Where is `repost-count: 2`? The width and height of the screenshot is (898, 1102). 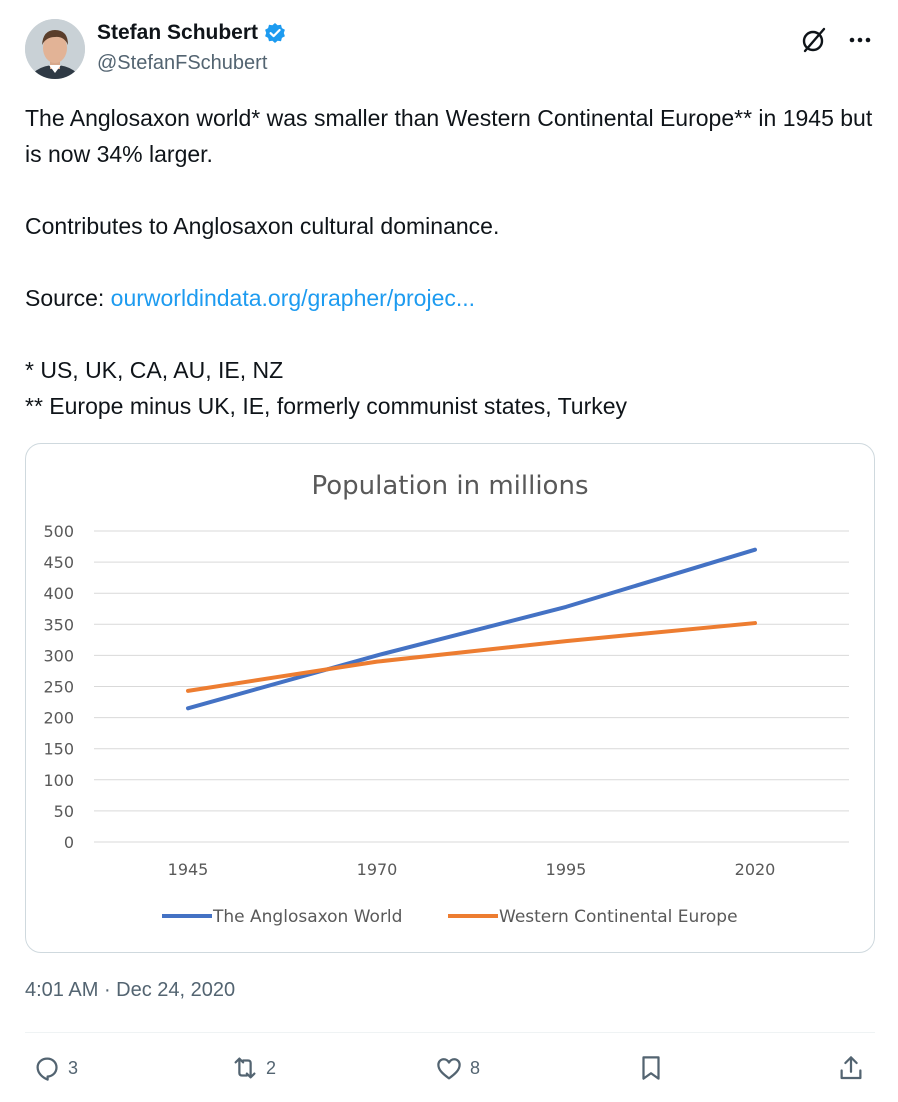
repost-count: 2 is located at coordinates (271, 1067).